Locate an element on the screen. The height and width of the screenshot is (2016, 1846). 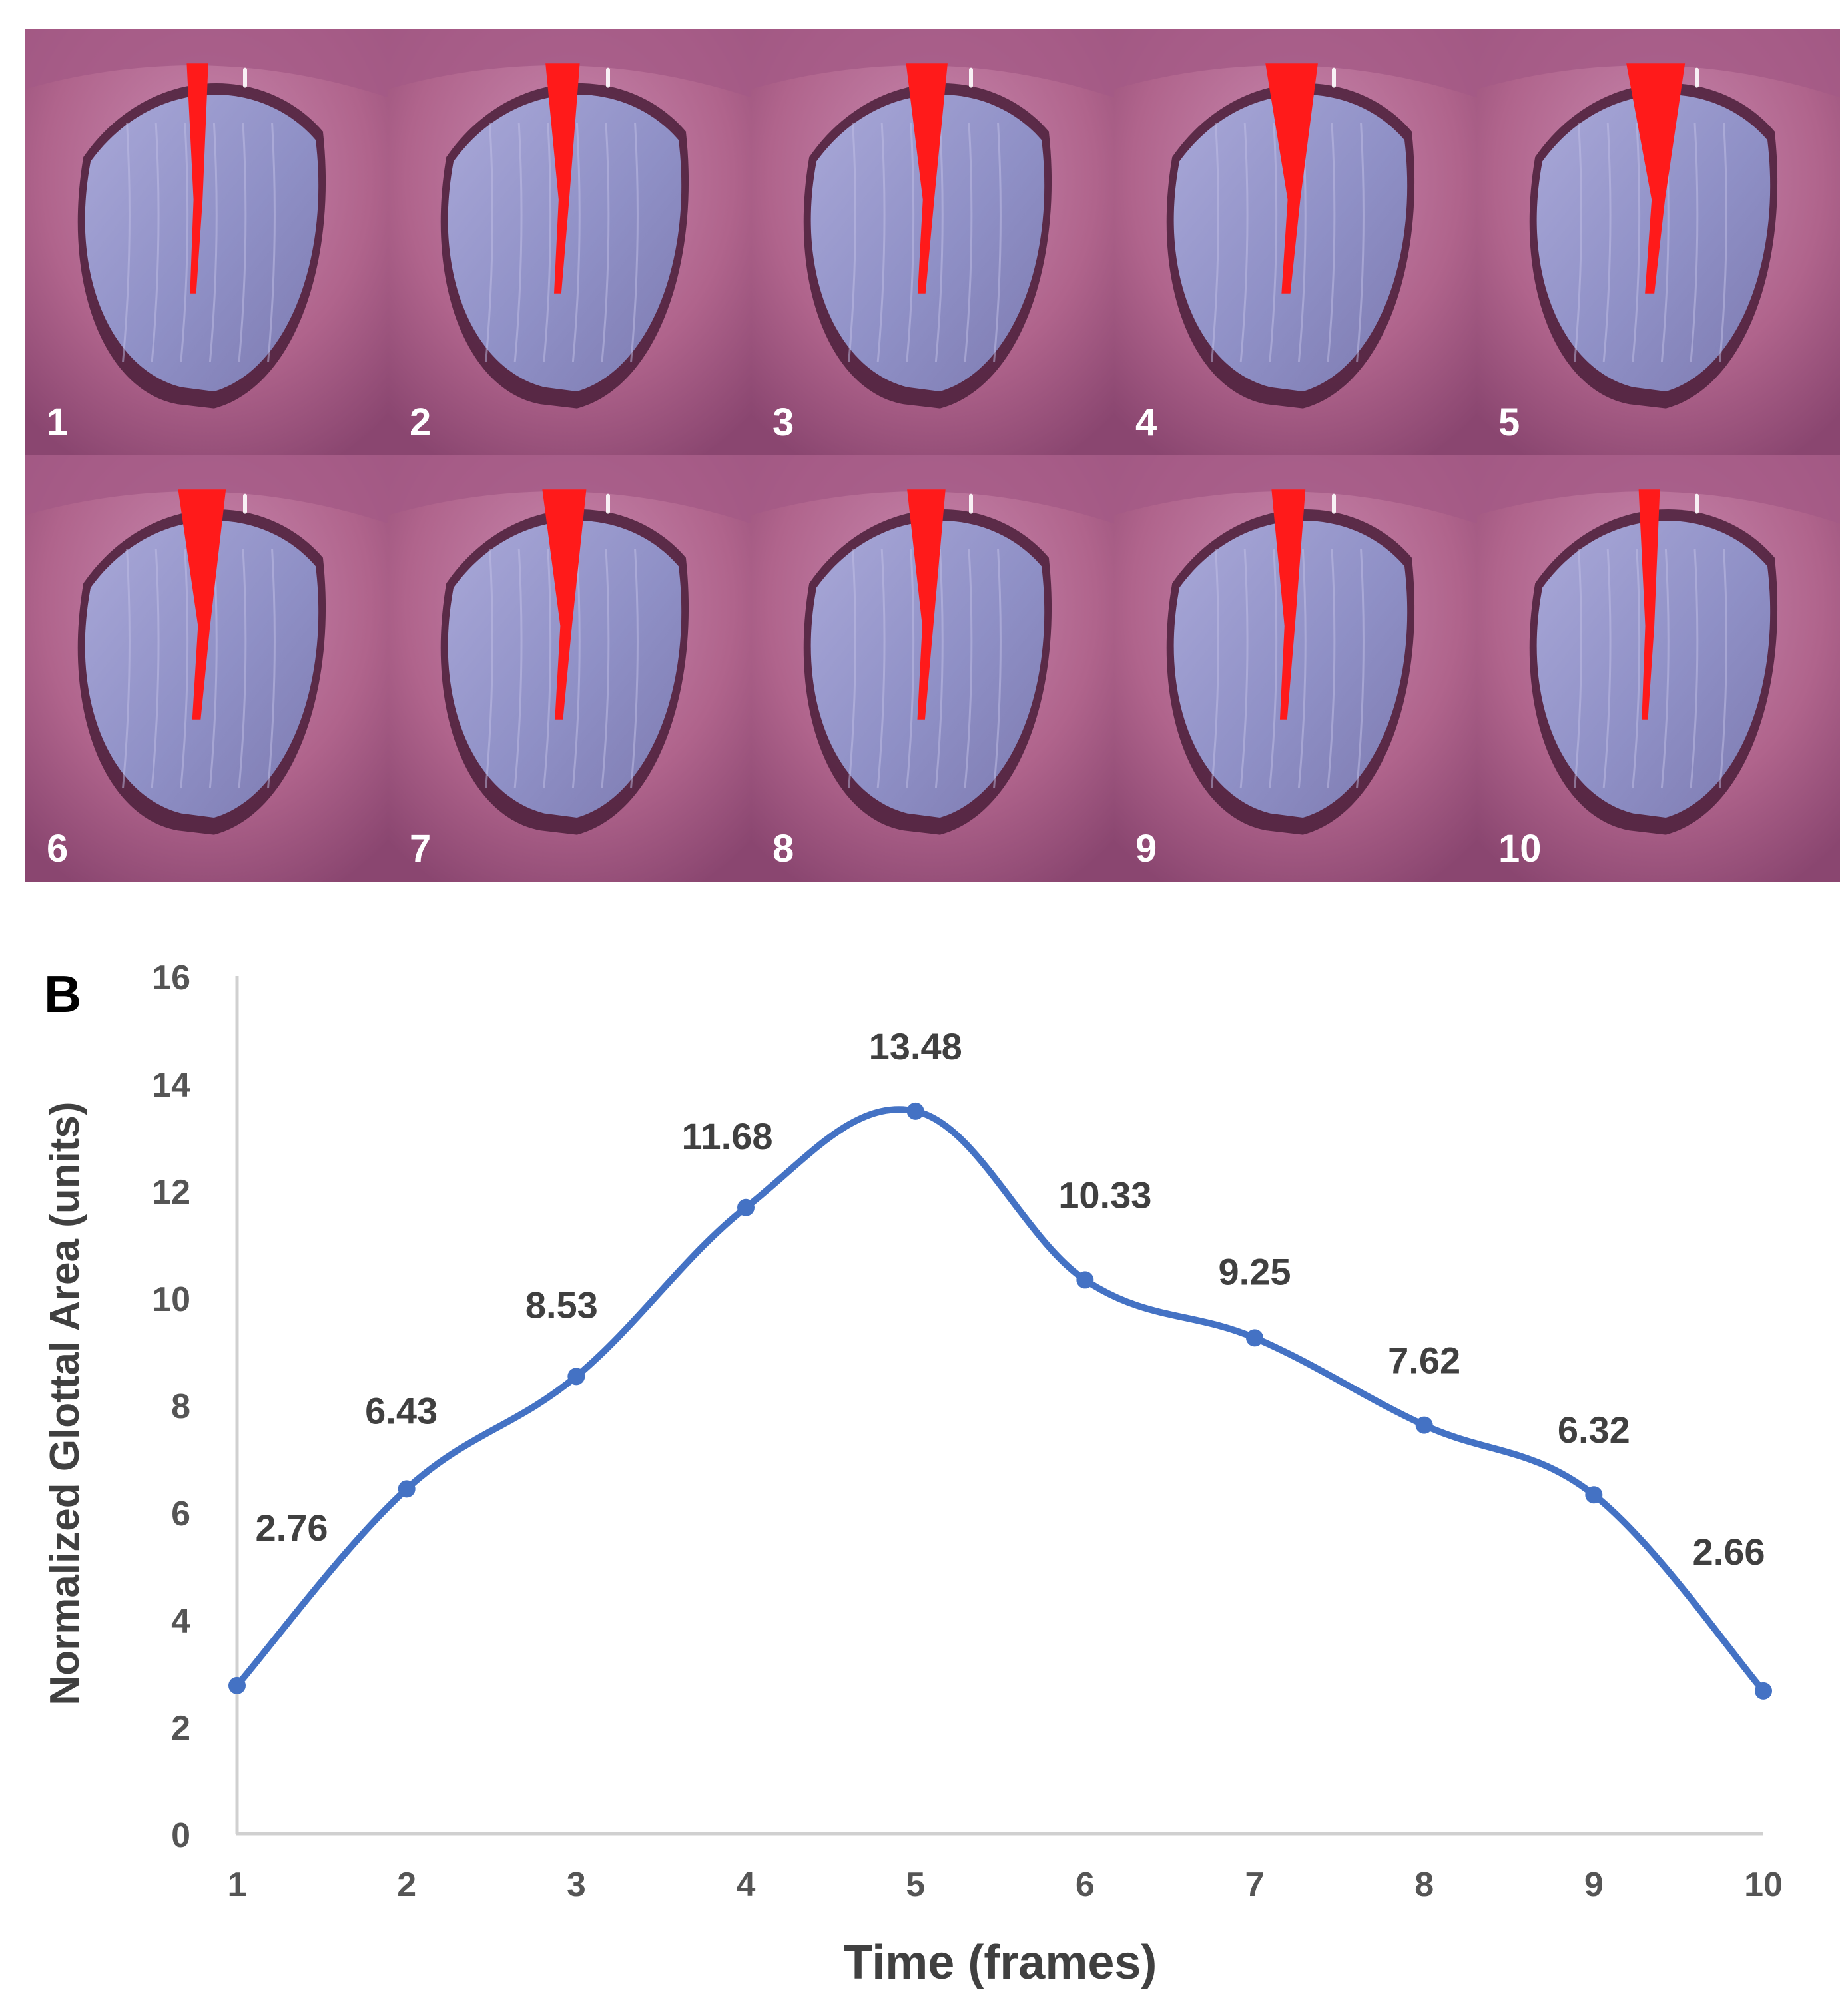
data-label: 13.48 is located at coordinates (916, 1046).